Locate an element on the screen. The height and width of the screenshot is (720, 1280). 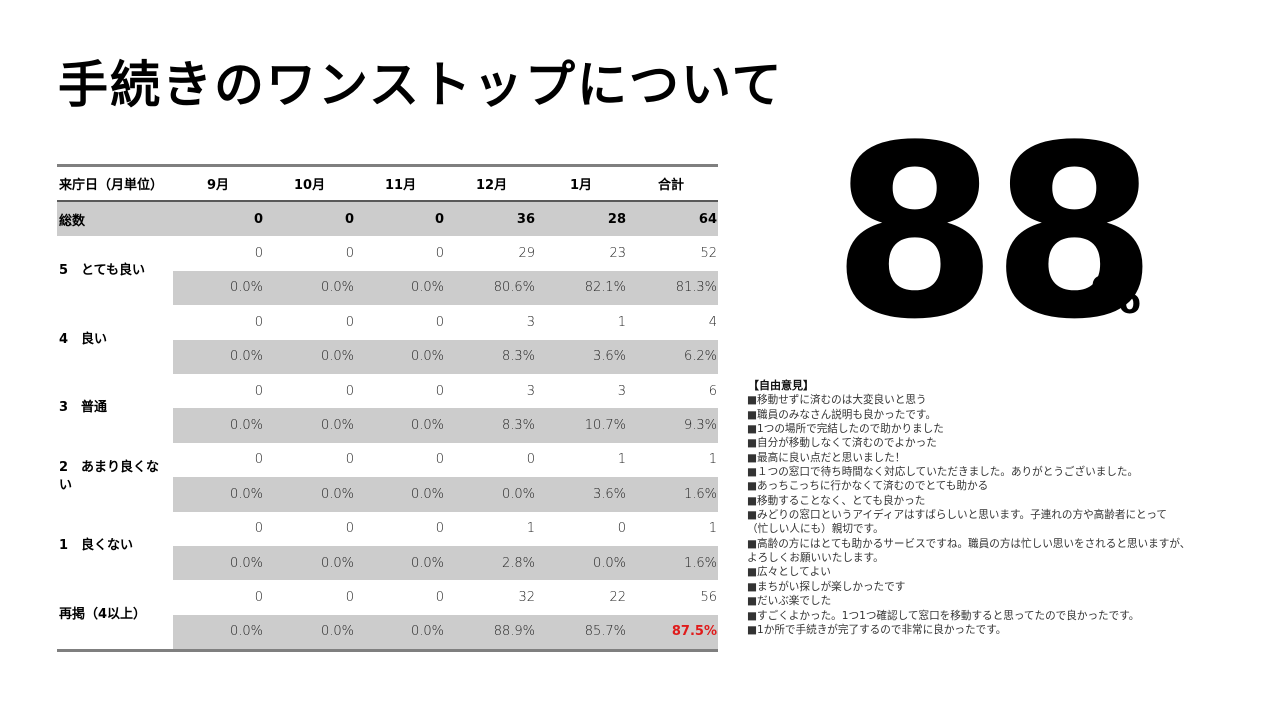
comment-line: ■1か所で手続きが完了するので非常に良かったです。 is located at coordinates (877, 629).